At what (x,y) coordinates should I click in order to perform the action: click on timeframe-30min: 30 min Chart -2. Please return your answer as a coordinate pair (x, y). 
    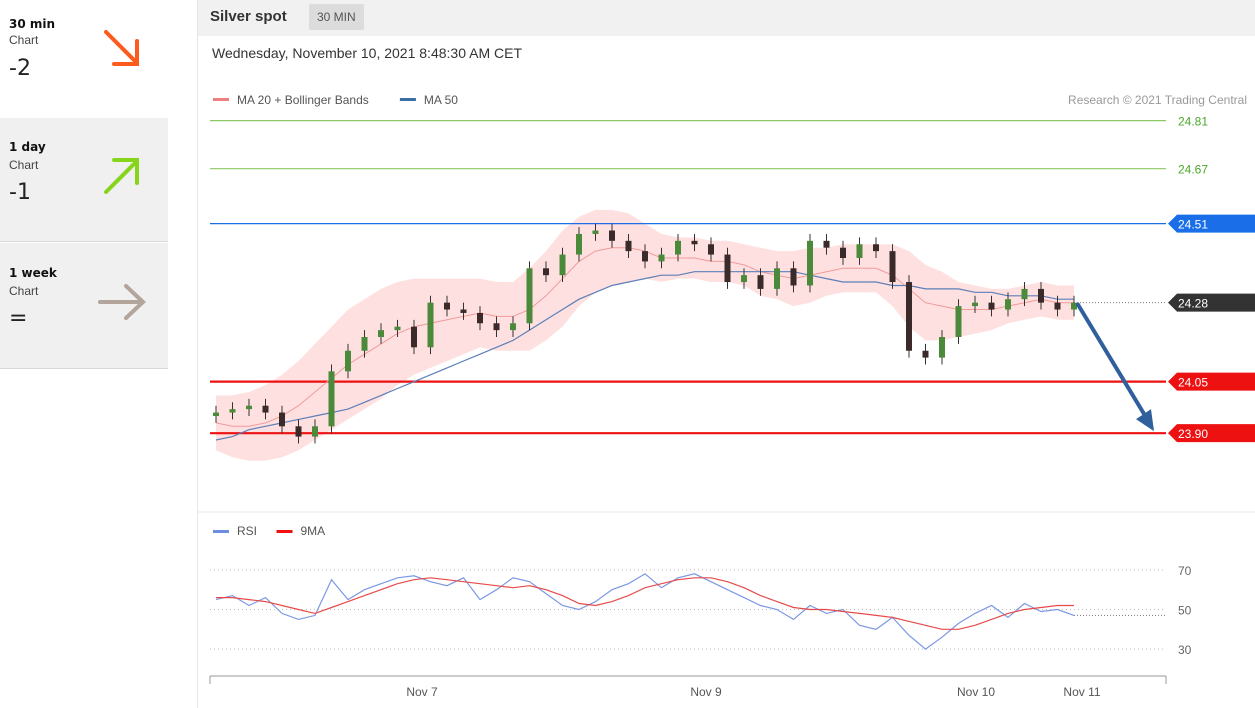
    Looking at the image, I should click on (84, 62).